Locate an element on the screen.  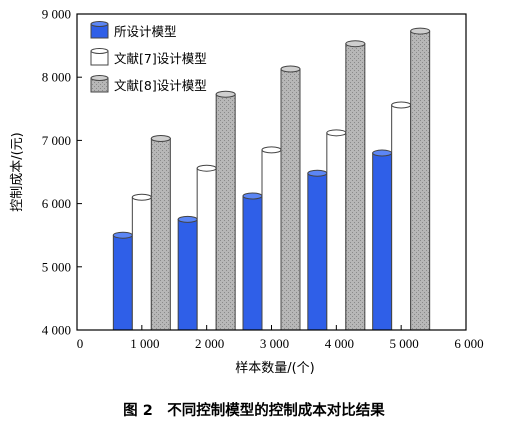
x-tick-label: 5 000 is located at coordinates (404, 343).